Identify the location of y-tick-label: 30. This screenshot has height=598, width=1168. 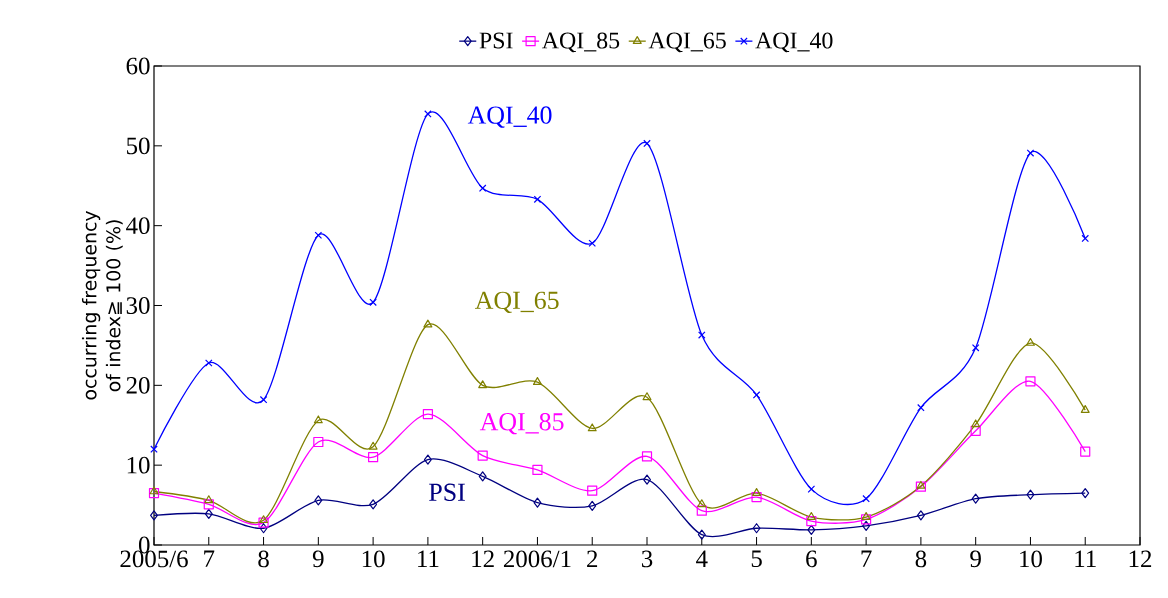
(138, 305).